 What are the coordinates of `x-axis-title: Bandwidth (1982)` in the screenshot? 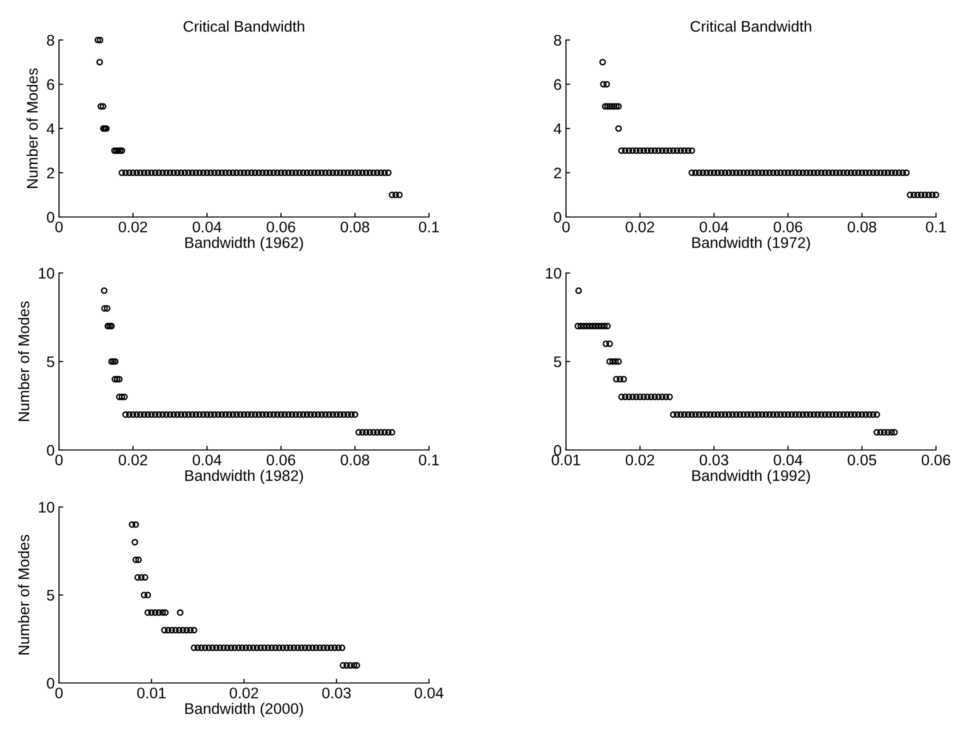 It's located at (244, 477).